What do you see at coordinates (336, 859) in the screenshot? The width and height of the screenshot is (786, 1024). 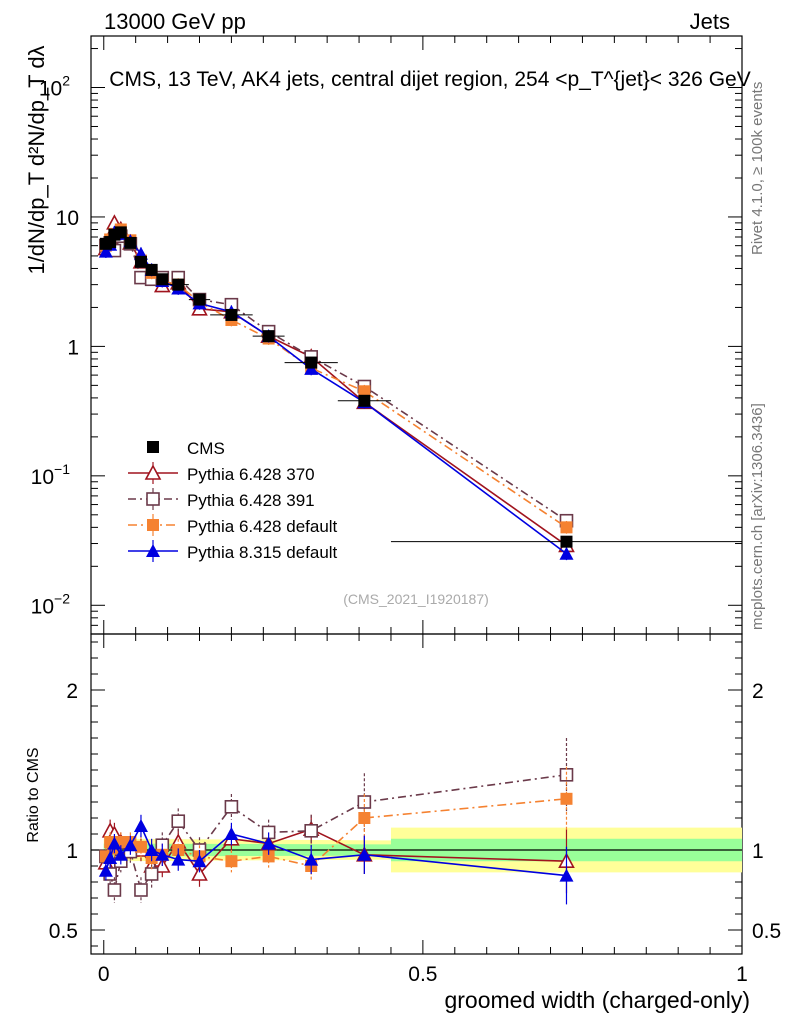 I see `ratio-series-p8` at bounding box center [336, 859].